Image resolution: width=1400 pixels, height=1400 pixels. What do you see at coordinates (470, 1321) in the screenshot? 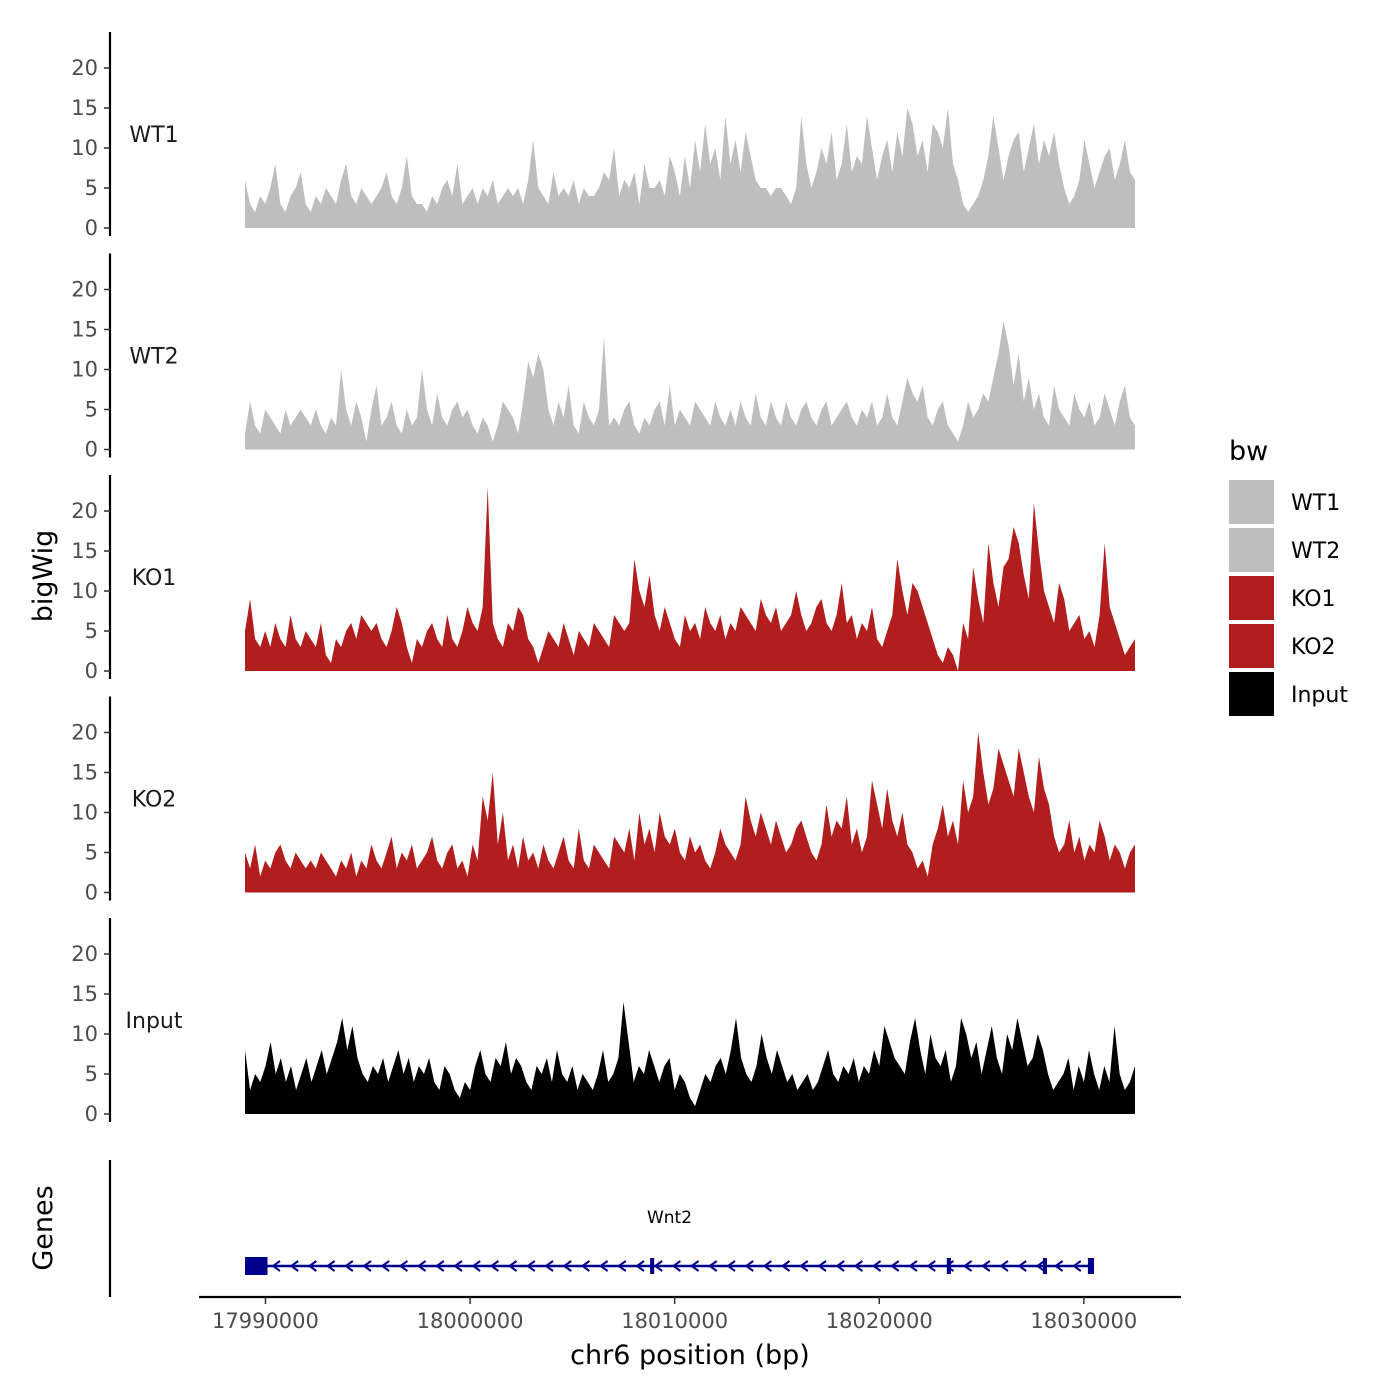
I see `x-tick-label: 18000000` at bounding box center [470, 1321].